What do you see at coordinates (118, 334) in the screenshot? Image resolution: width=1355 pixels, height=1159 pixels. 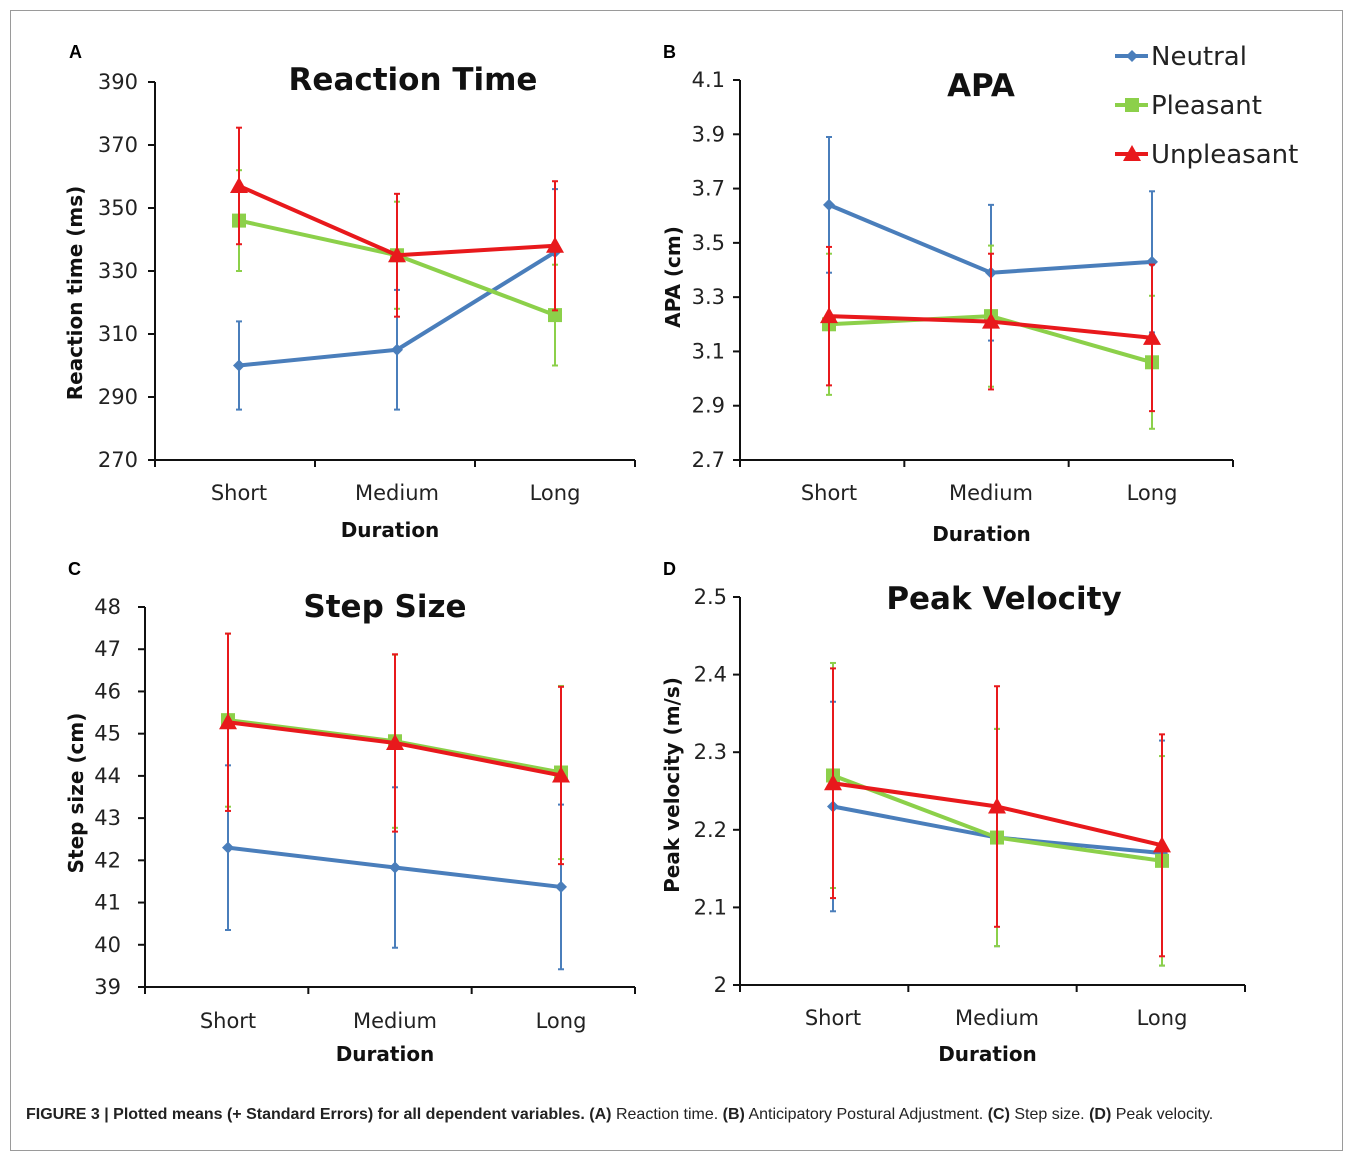 I see `y-tick-label: 310` at bounding box center [118, 334].